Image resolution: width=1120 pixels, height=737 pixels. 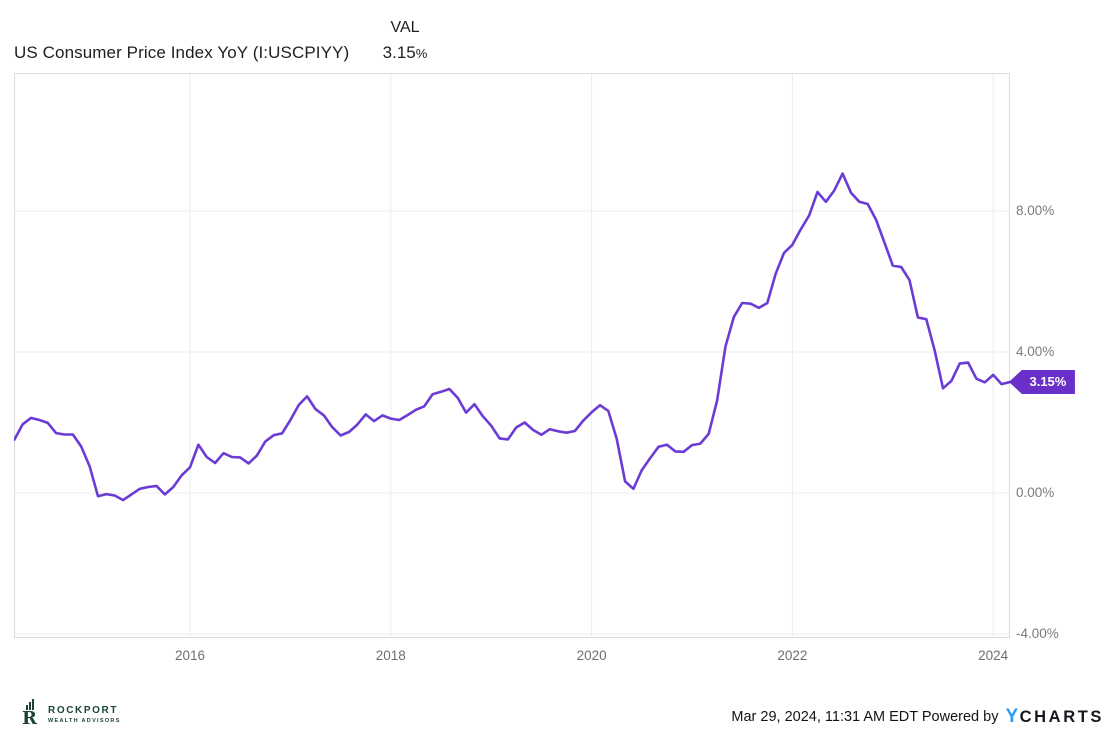 I want to click on x-axis-label: 2016, so click(x=190, y=655).